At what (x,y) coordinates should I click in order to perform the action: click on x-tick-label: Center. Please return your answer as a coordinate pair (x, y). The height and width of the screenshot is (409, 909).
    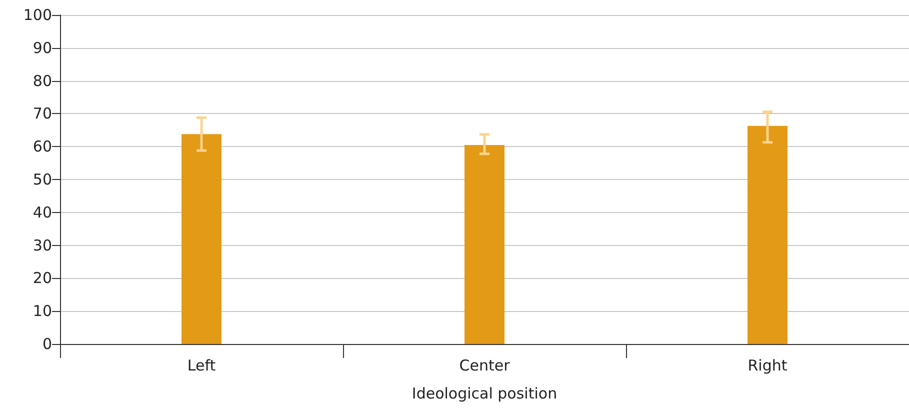
    Looking at the image, I should click on (485, 365).